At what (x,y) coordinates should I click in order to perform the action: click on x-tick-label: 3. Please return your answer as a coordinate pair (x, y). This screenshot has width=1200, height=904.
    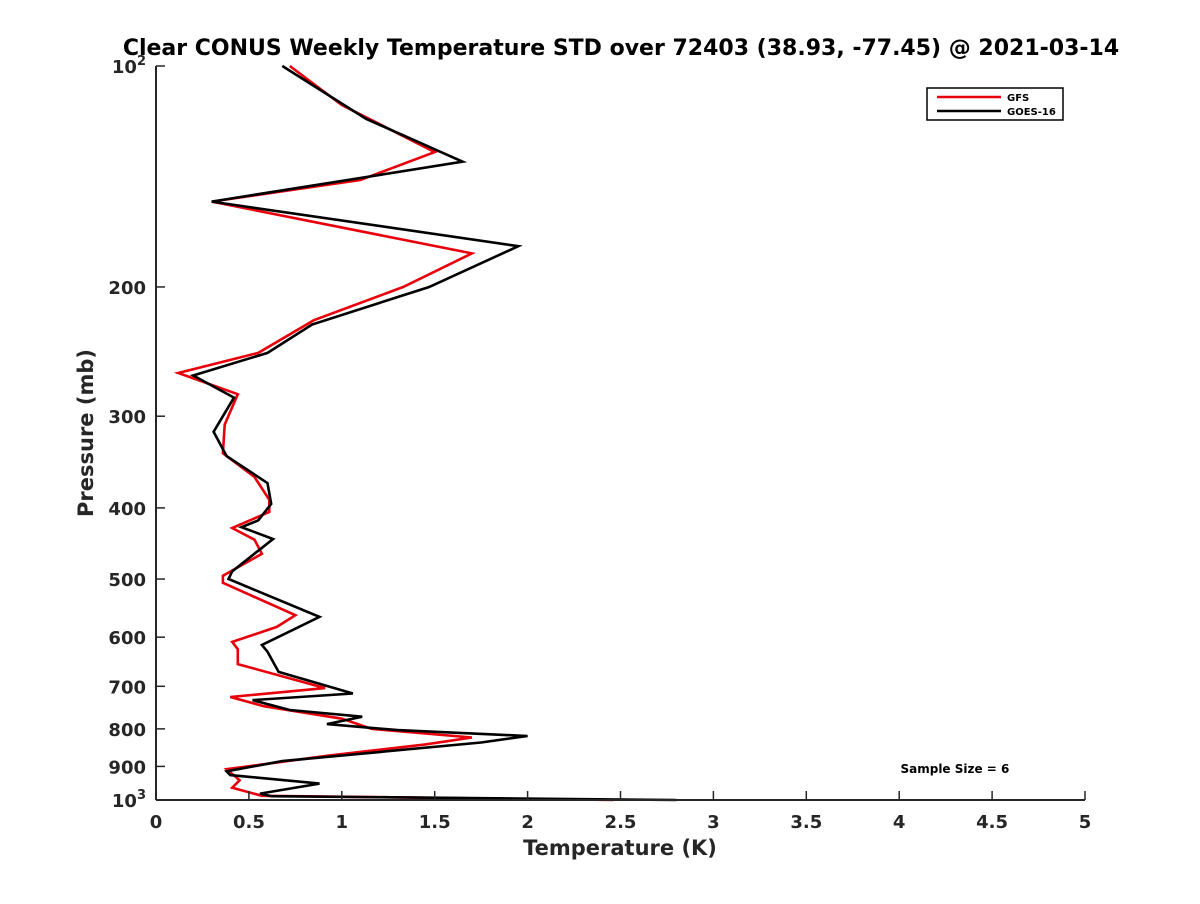
    Looking at the image, I should click on (713, 822).